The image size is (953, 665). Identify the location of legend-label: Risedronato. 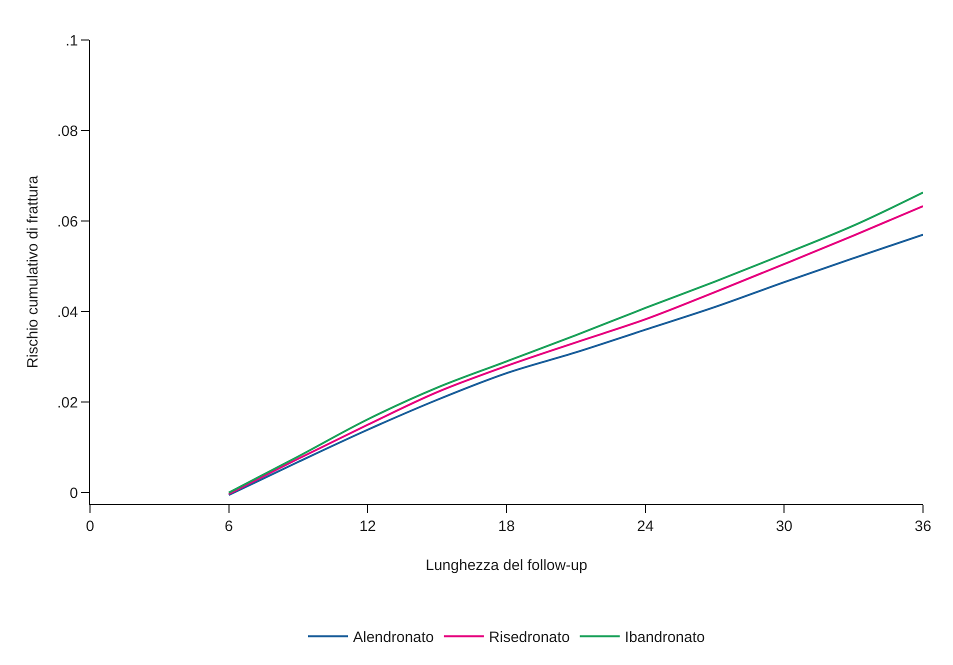
(529, 637).